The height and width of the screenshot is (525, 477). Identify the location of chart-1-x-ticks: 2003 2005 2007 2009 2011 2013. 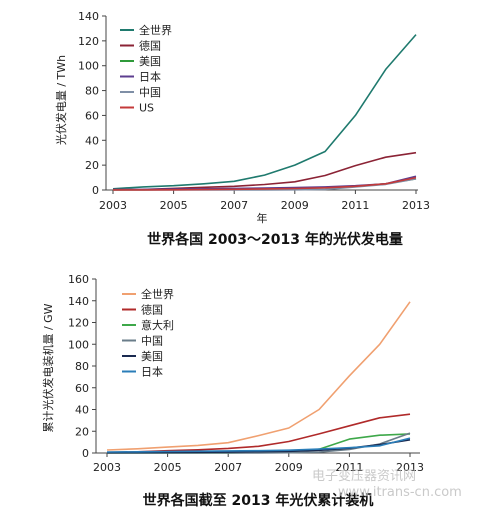
(264, 201).